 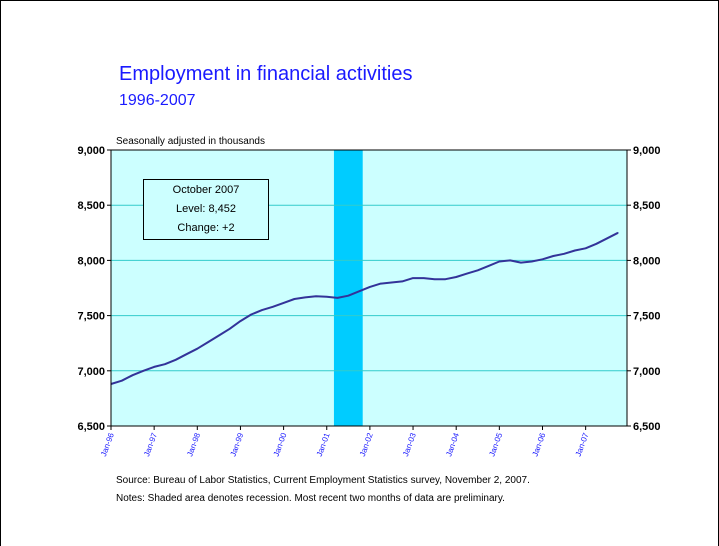 What do you see at coordinates (91, 317) in the screenshot?
I see `y-tick-label-left: 7,500` at bounding box center [91, 317].